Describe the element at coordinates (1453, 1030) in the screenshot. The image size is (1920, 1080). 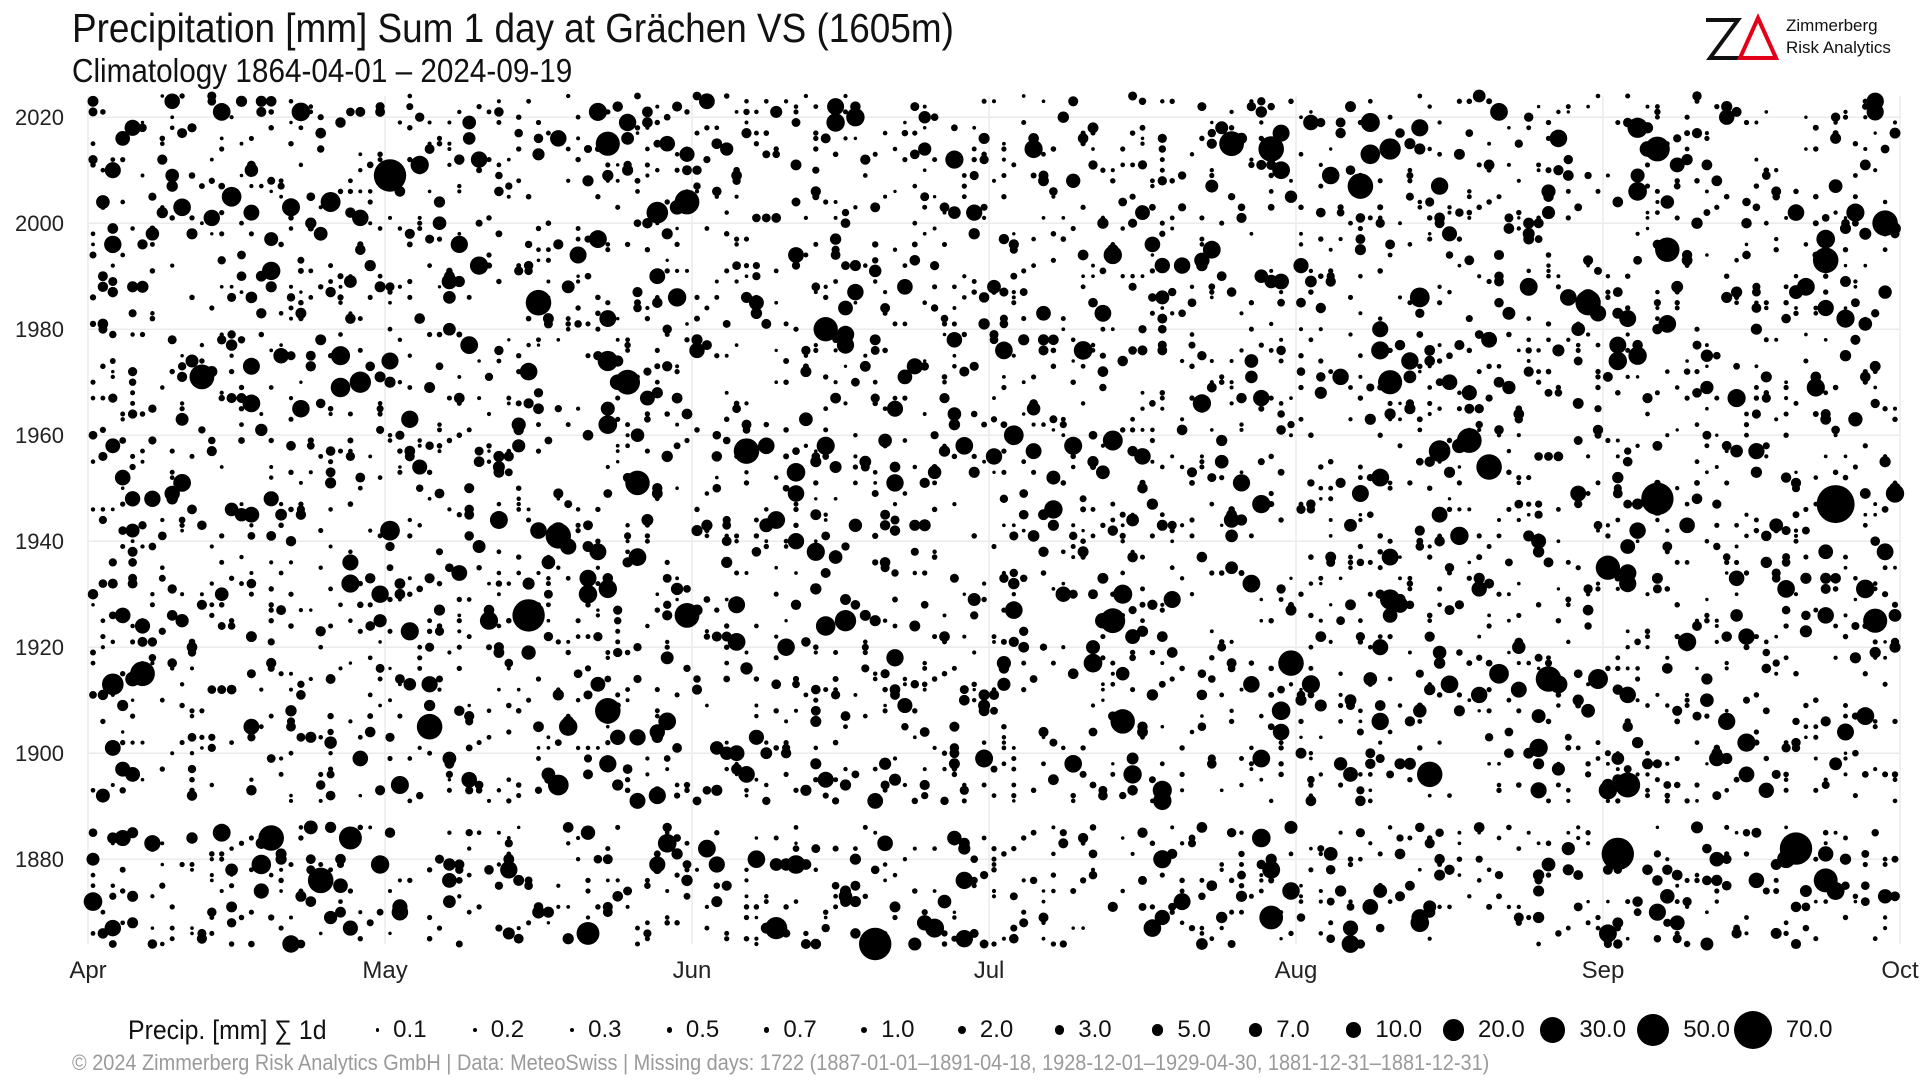
I see `legend-dot-icon` at that location.